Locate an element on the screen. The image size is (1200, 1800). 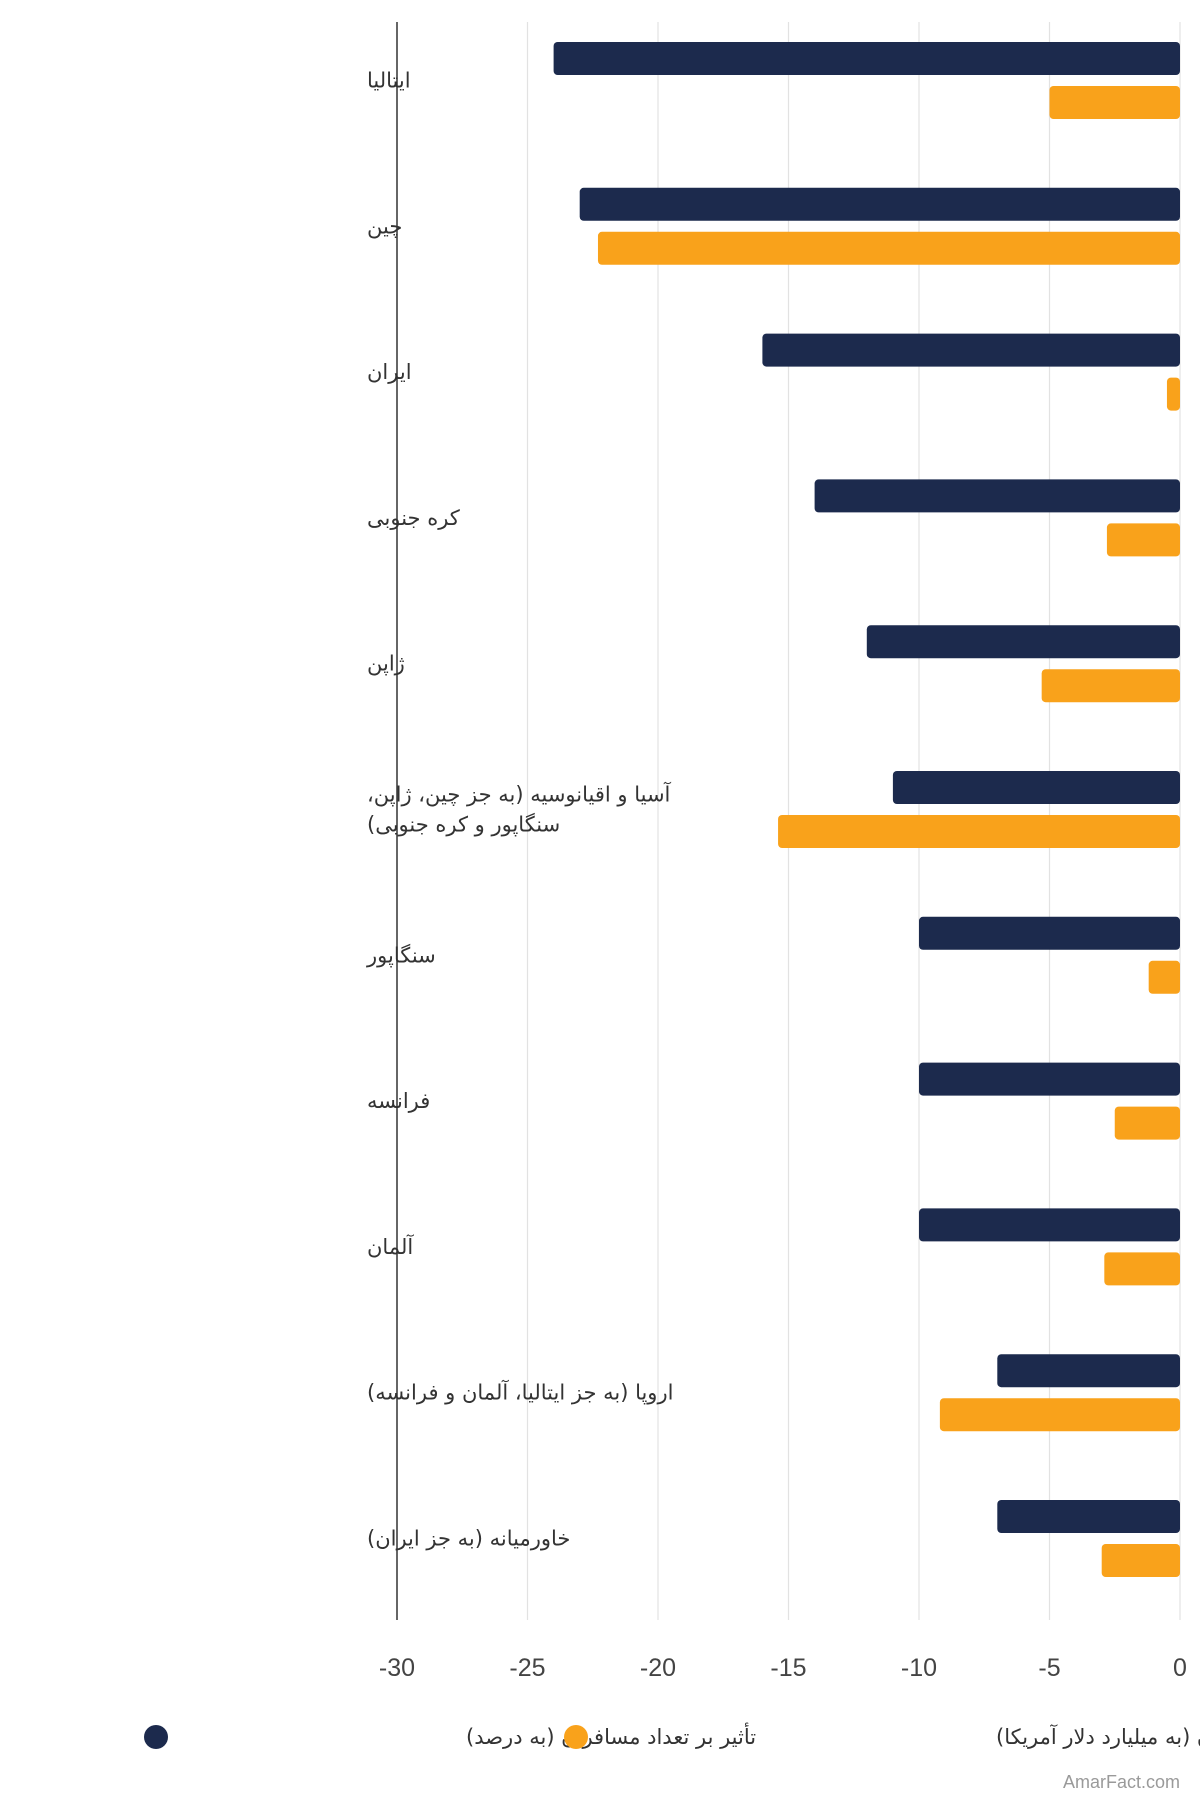
x-tick-label: 0 is located at coordinates (1180, 1668).